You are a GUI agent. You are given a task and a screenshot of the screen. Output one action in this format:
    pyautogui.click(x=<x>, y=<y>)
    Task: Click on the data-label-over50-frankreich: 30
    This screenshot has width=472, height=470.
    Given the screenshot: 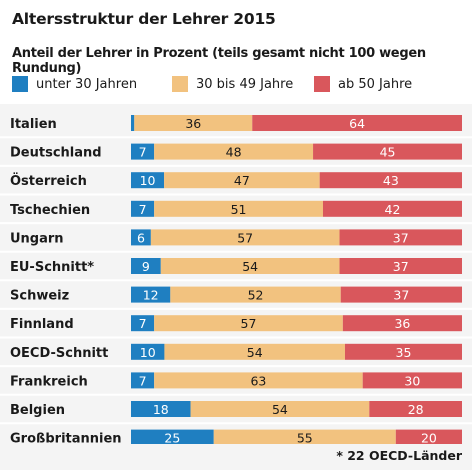 What is the action you would take?
    pyautogui.click(x=412, y=380)
    